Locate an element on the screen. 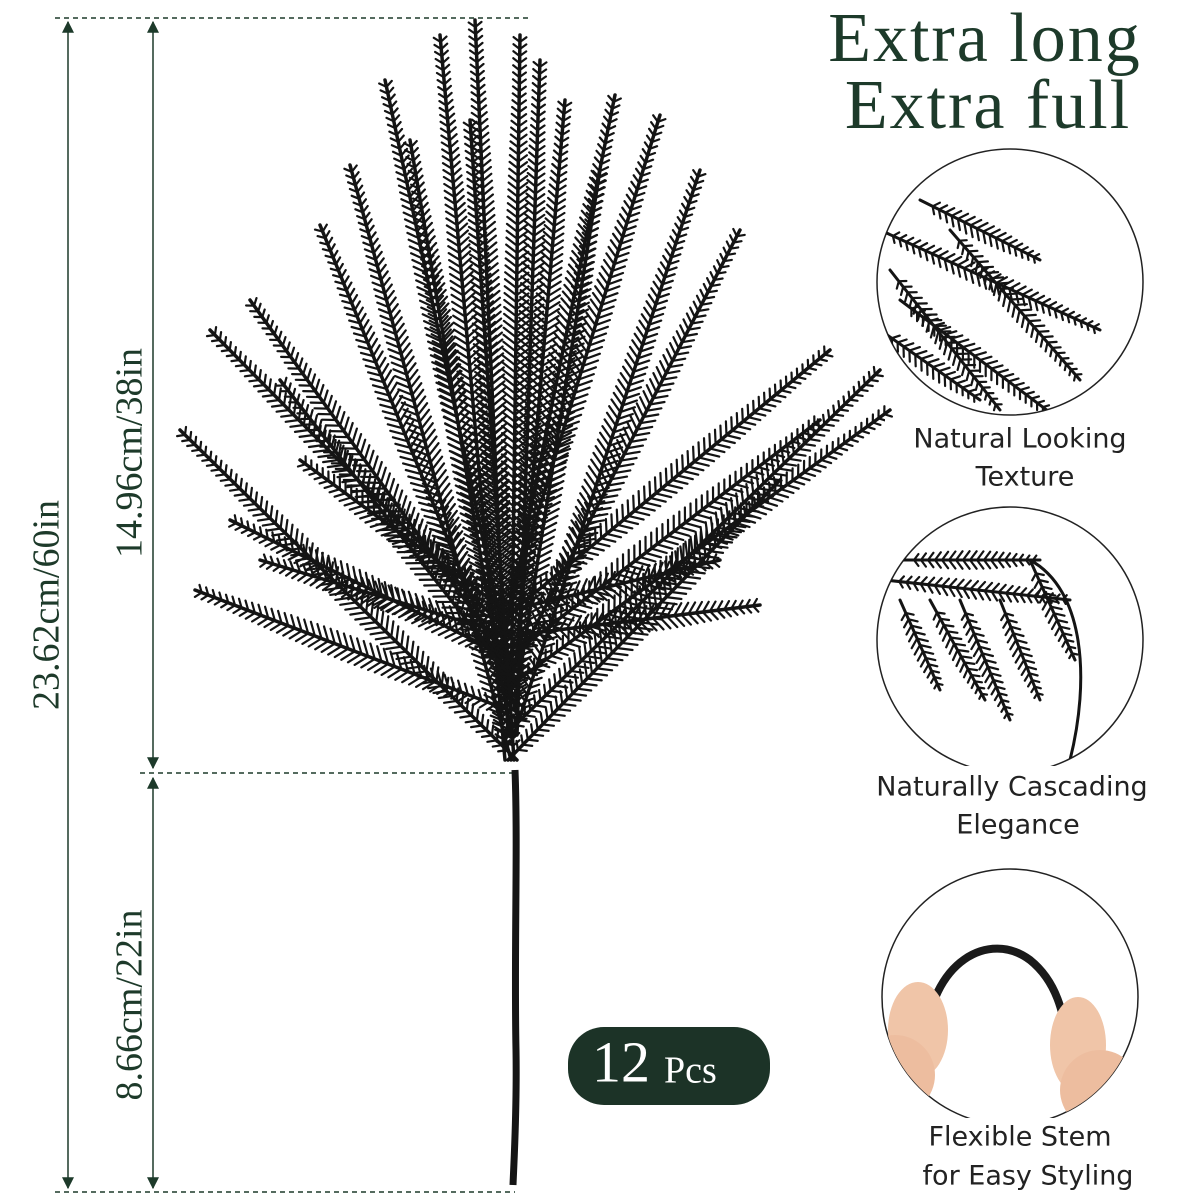 The width and height of the screenshot is (1200, 1200). texture-detail is located at coordinates (990, 306).